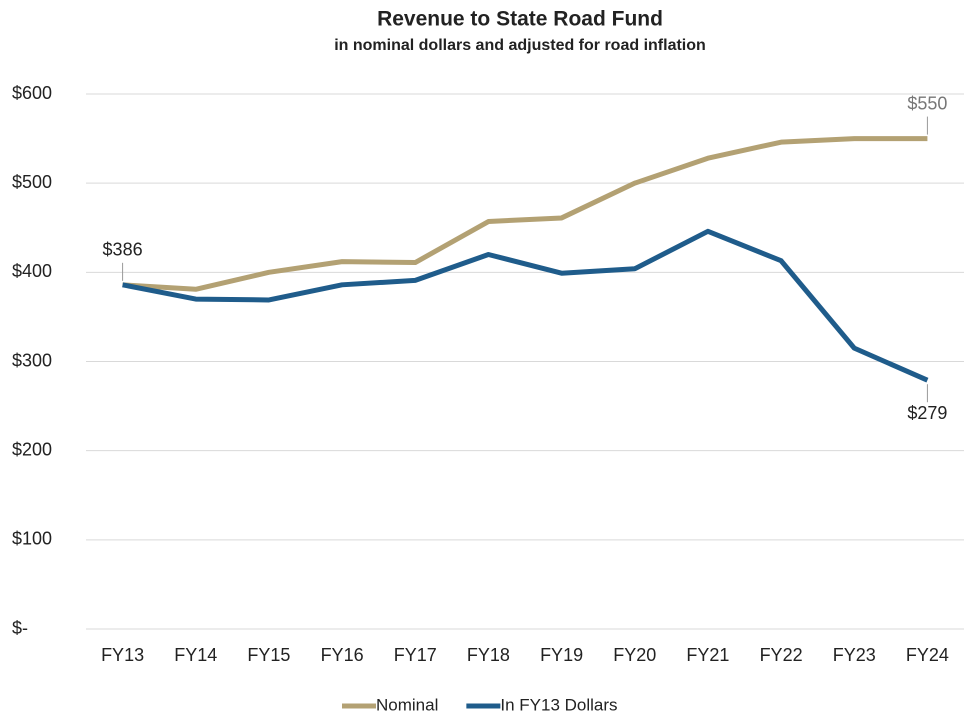 This screenshot has height=715, width=966. Describe the element at coordinates (32, 93) in the screenshot. I see `y-tick-label: $600` at that location.